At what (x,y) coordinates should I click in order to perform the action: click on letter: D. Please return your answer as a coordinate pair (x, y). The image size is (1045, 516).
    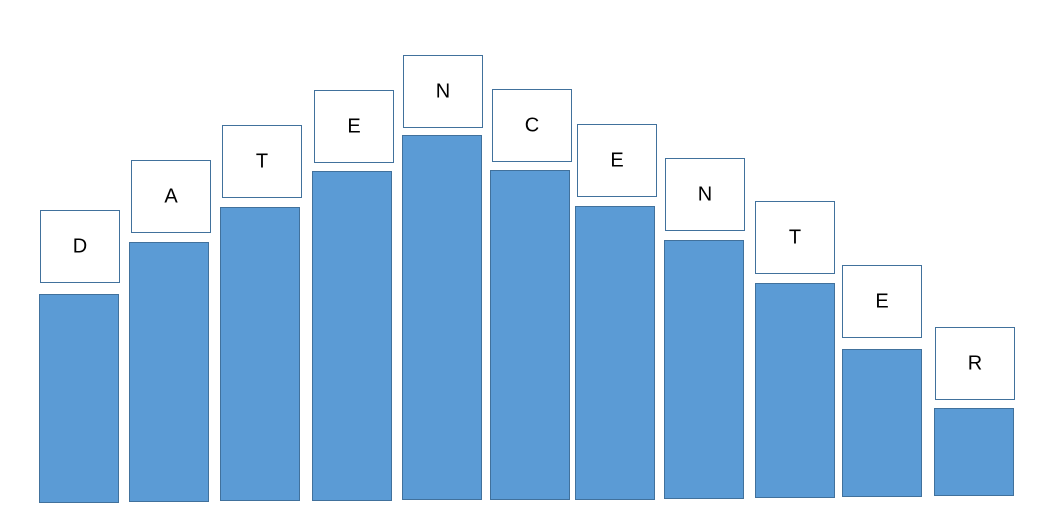
    Looking at the image, I should click on (80, 246).